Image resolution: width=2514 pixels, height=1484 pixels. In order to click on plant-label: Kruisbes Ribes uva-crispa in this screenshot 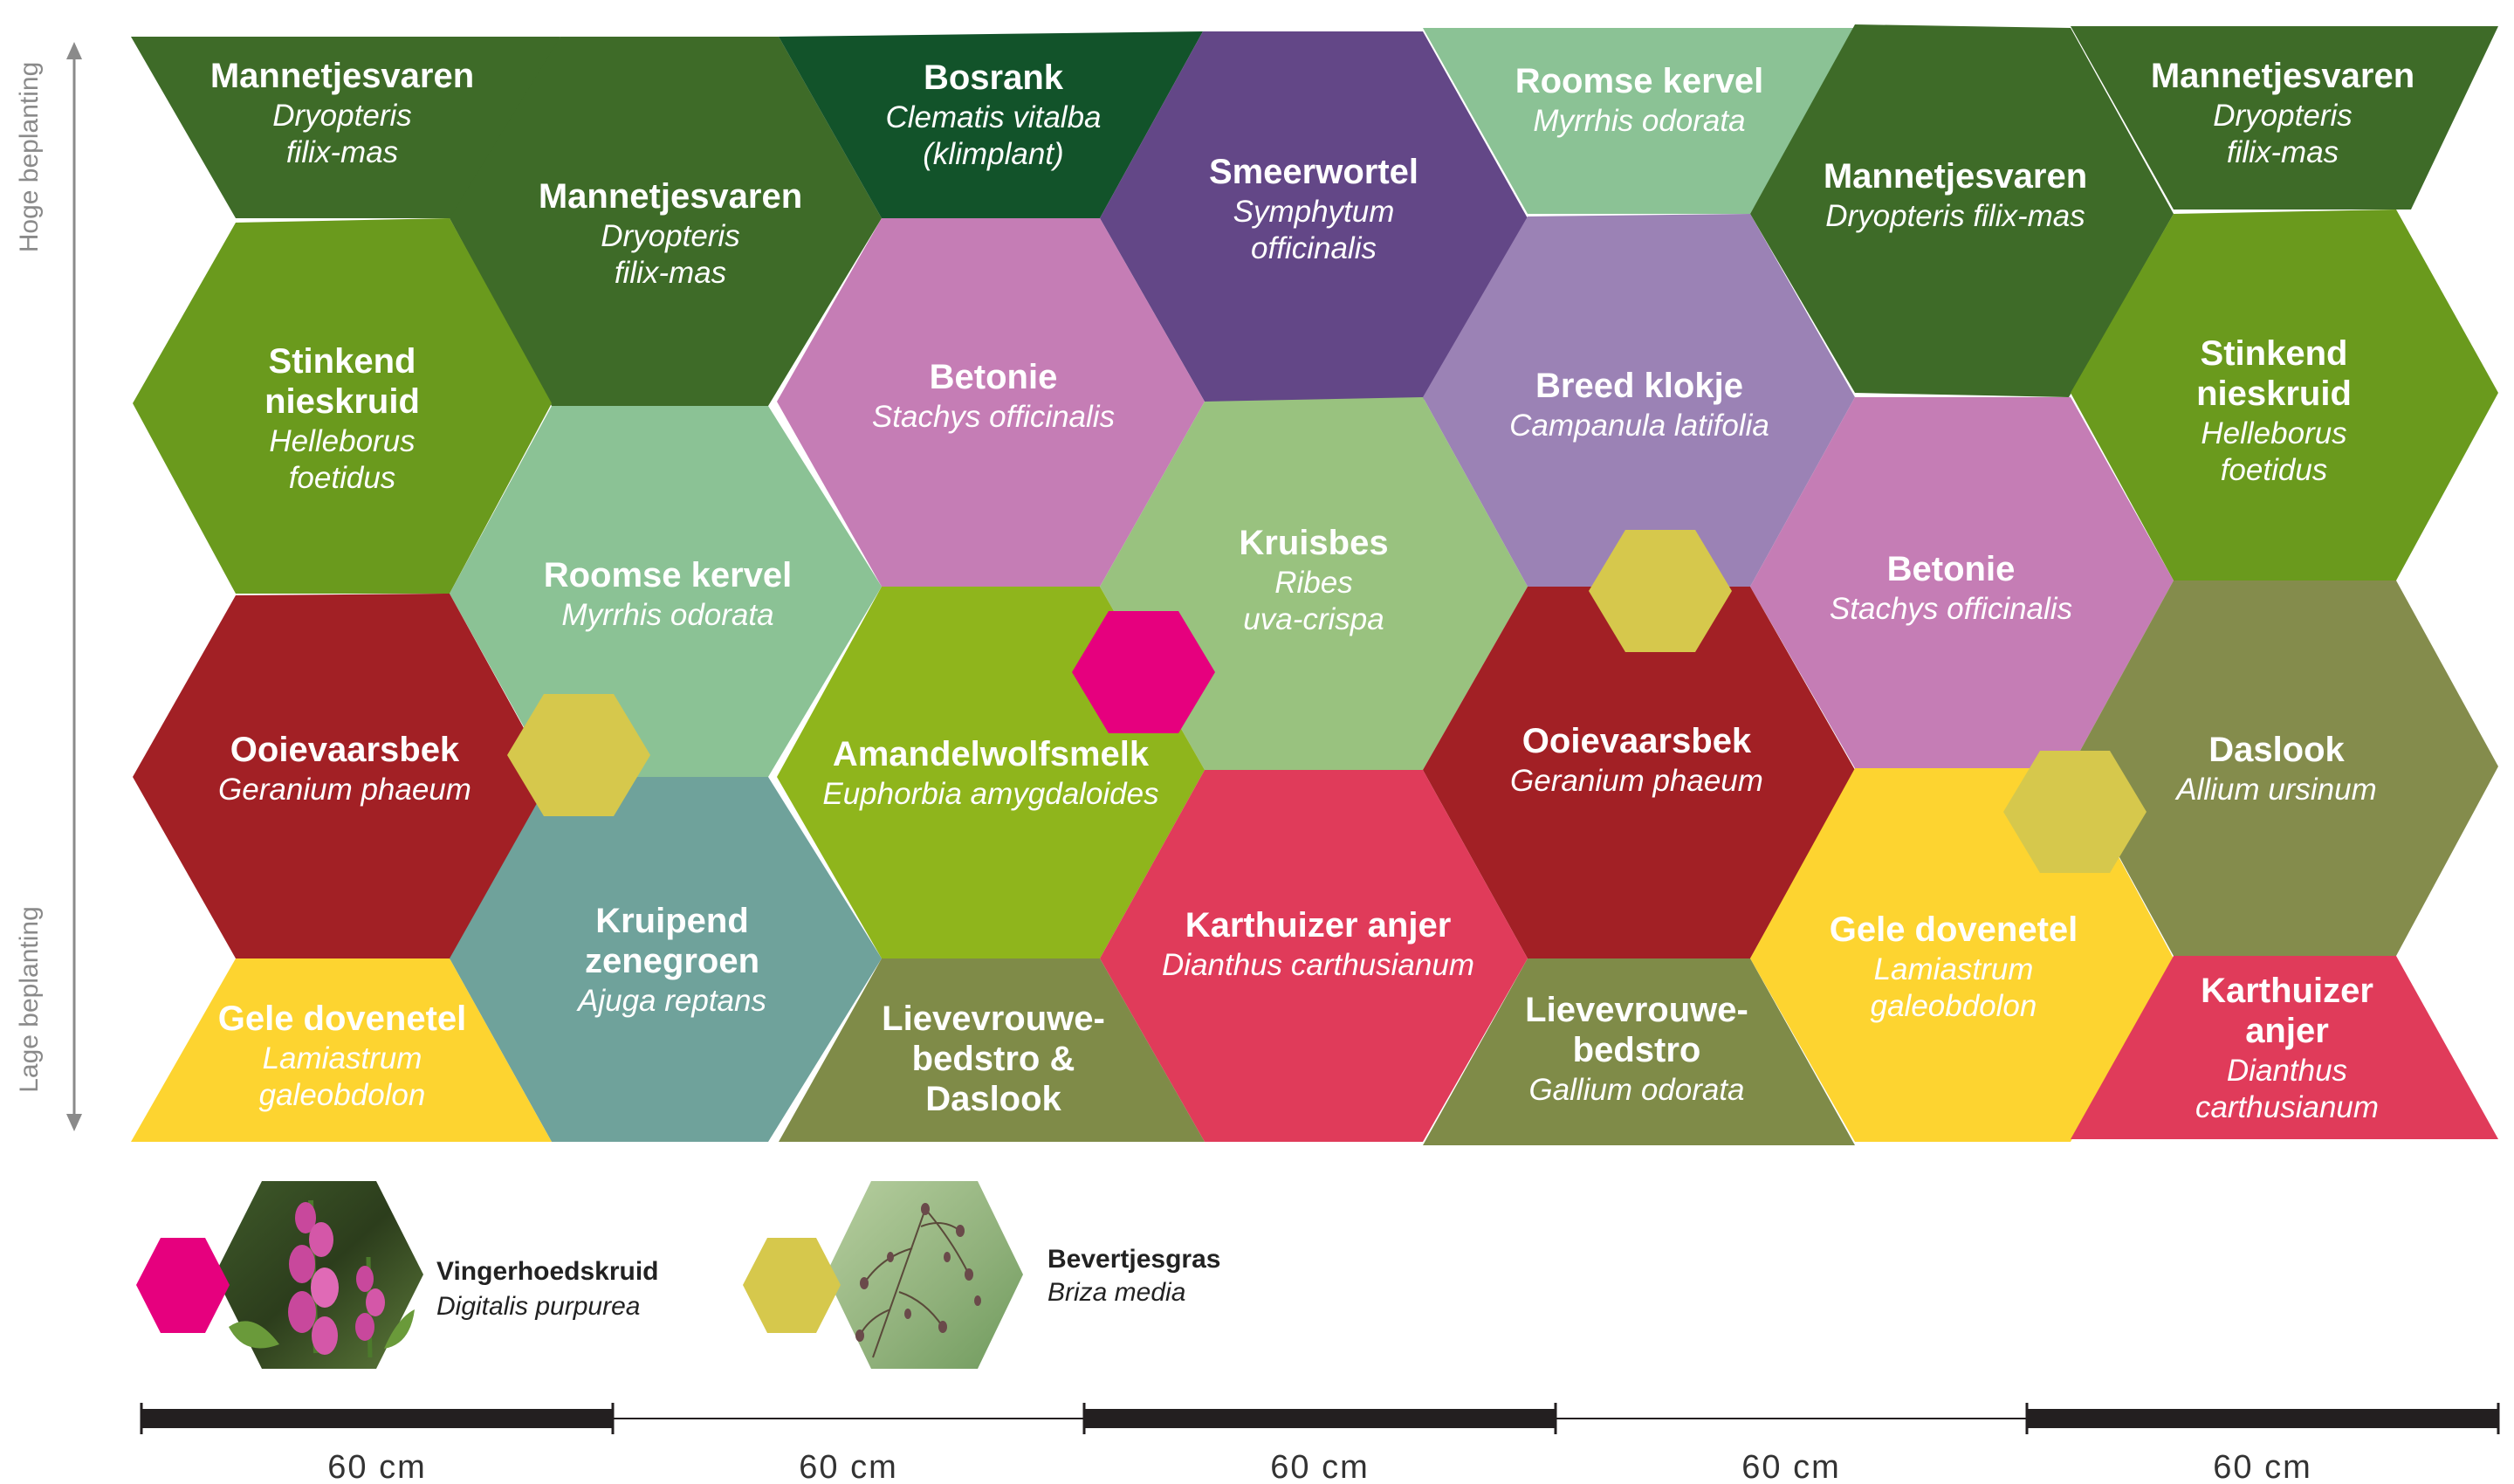, I will do `click(1313, 580)`.